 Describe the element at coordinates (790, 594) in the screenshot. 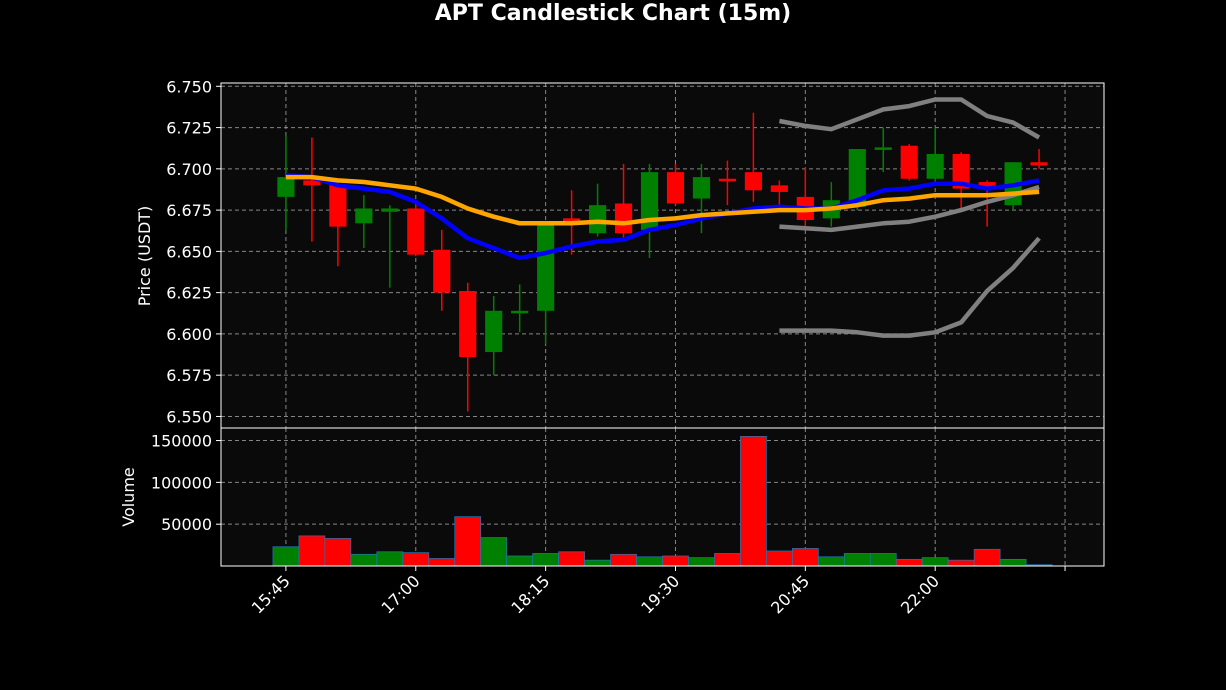

I see `x-tick-label: 20:45` at that location.